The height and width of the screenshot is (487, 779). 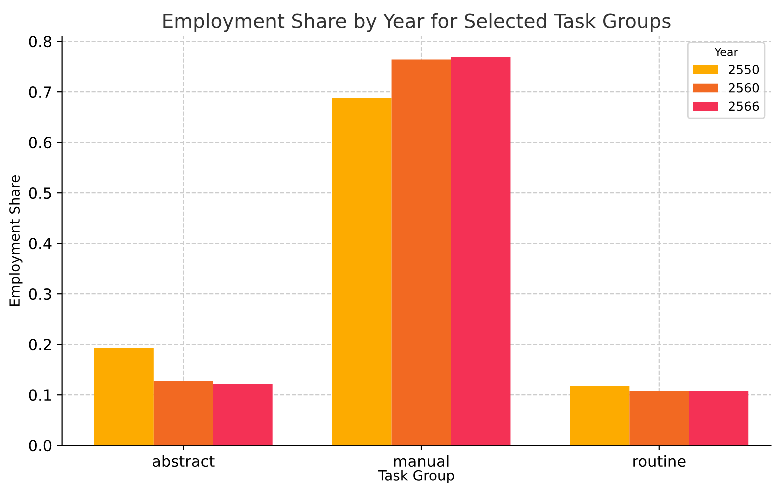 What do you see at coordinates (416, 477) in the screenshot?
I see `x-axis-title: Task Group` at bounding box center [416, 477].